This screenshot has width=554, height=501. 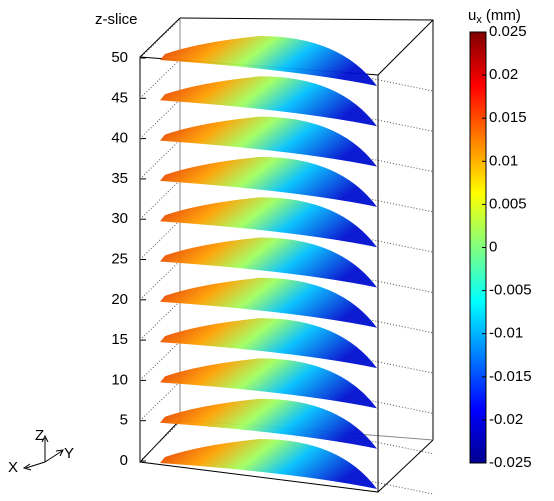 I want to click on triad-z: Z, so click(x=39, y=435).